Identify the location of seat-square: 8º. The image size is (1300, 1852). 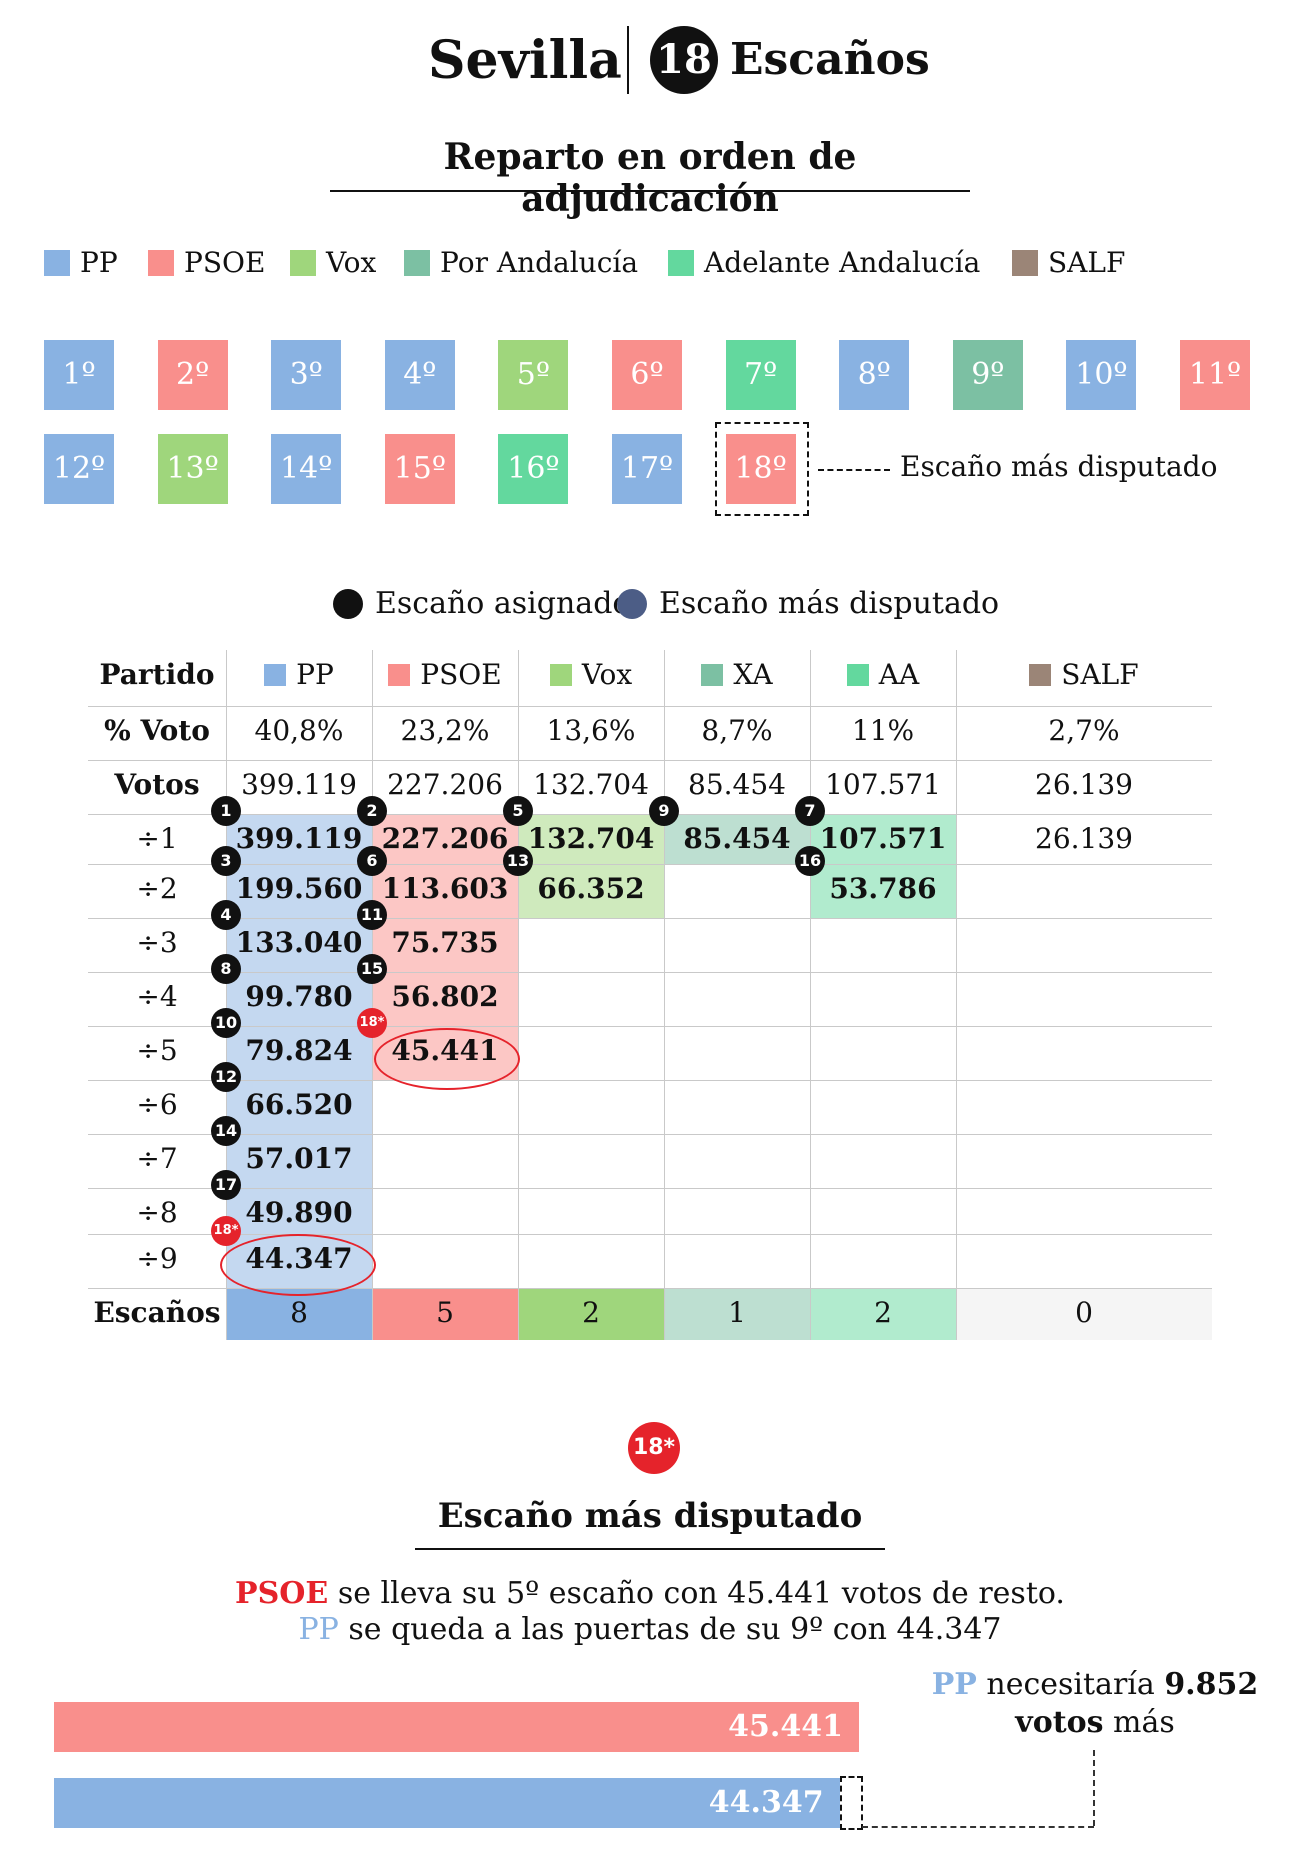
(874, 375).